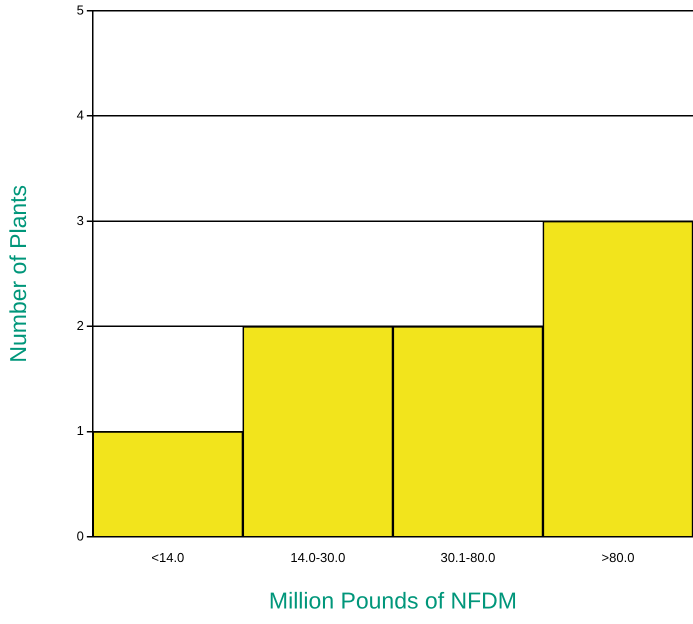  Describe the element at coordinates (167, 558) in the screenshot. I see `x-tick-label: <14.0` at that location.